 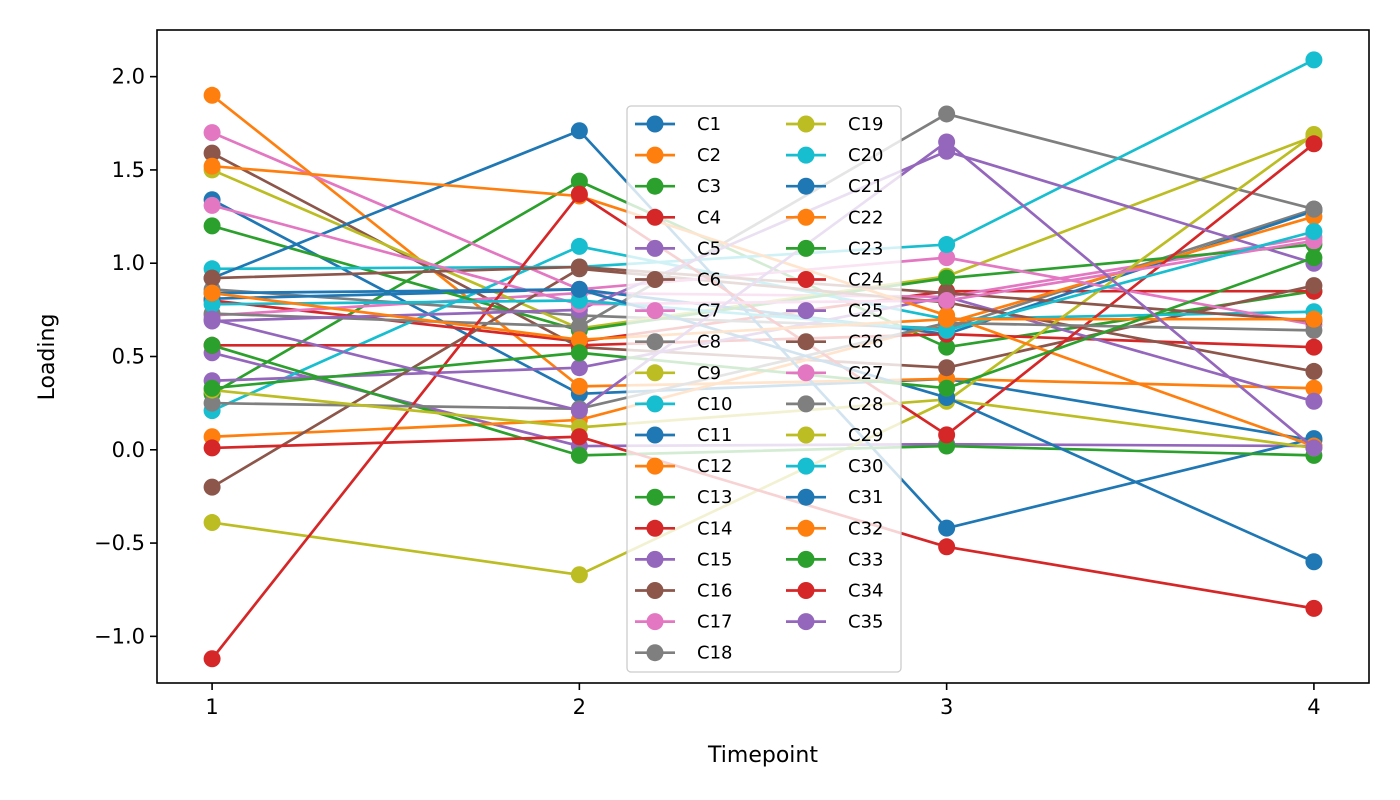 What do you see at coordinates (709, 155) in the screenshot?
I see `legend-label: C2` at bounding box center [709, 155].